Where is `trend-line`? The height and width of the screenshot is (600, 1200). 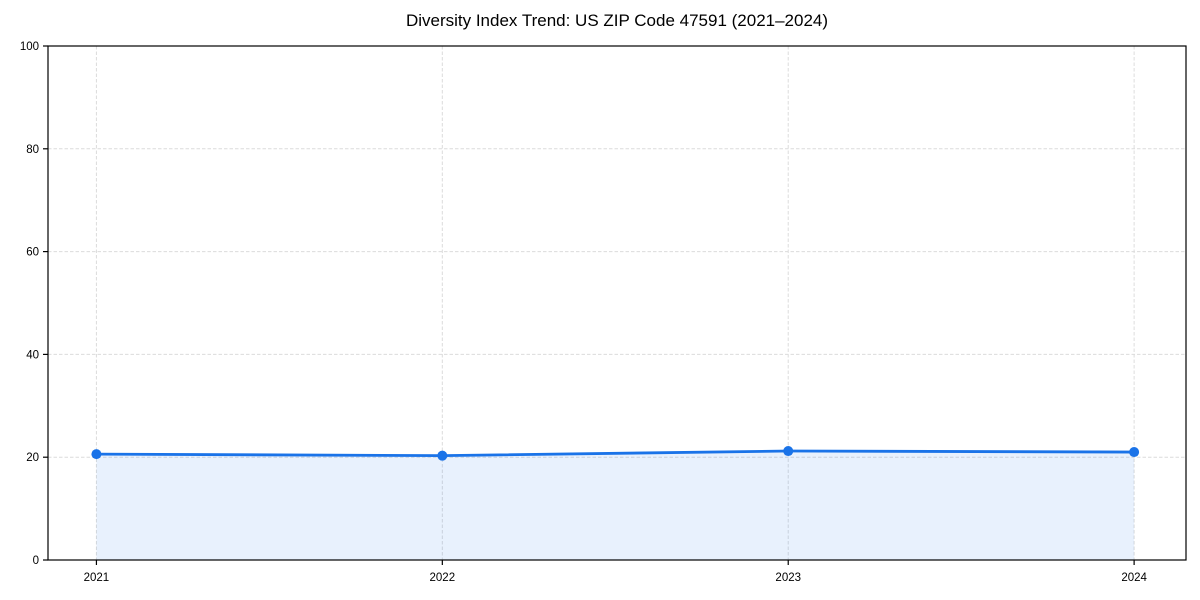 trend-line is located at coordinates (615, 453).